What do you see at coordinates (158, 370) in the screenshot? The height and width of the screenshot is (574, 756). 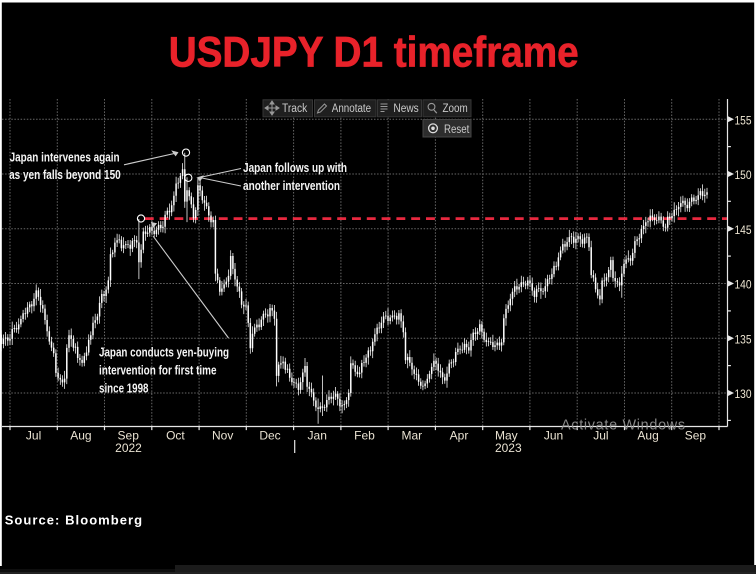 I see `svg-text: intervention for first time` at bounding box center [158, 370].